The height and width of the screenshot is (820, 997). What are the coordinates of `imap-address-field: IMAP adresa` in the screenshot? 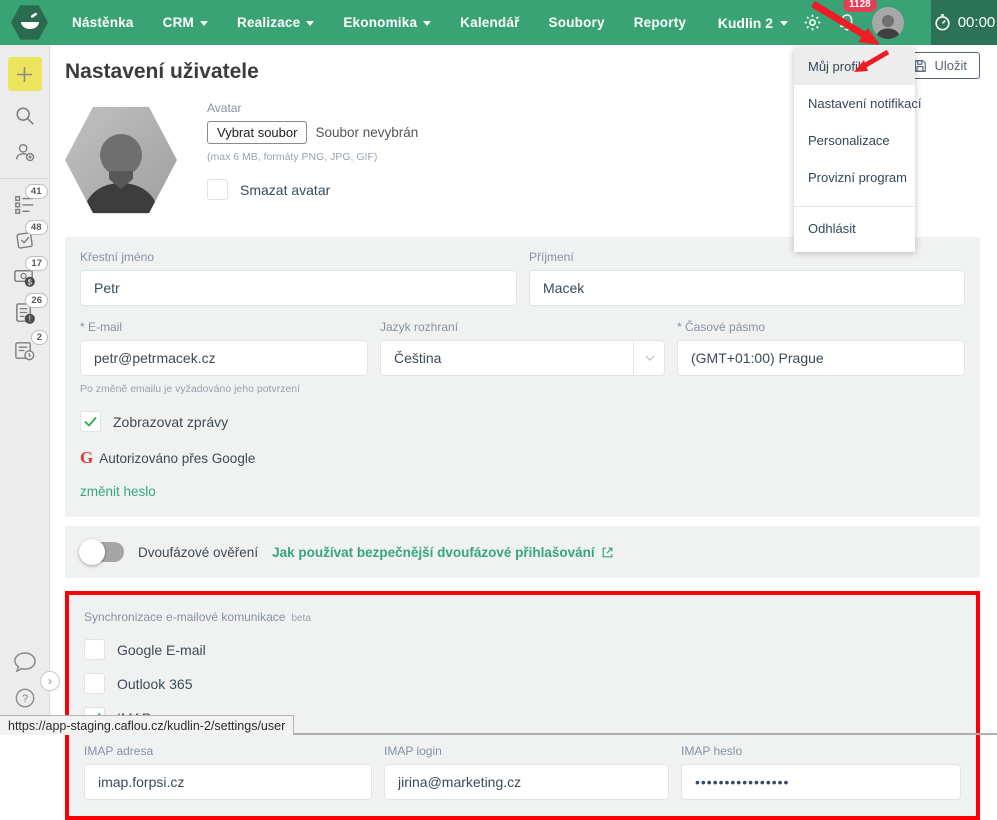 It's located at (228, 772).